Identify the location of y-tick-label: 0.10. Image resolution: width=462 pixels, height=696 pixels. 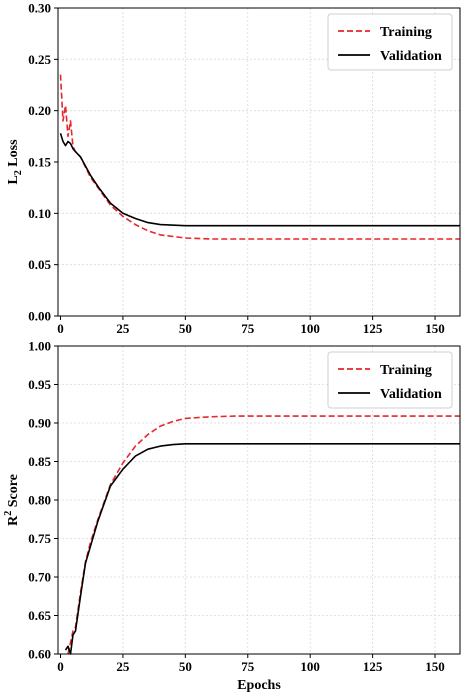
(39, 213).